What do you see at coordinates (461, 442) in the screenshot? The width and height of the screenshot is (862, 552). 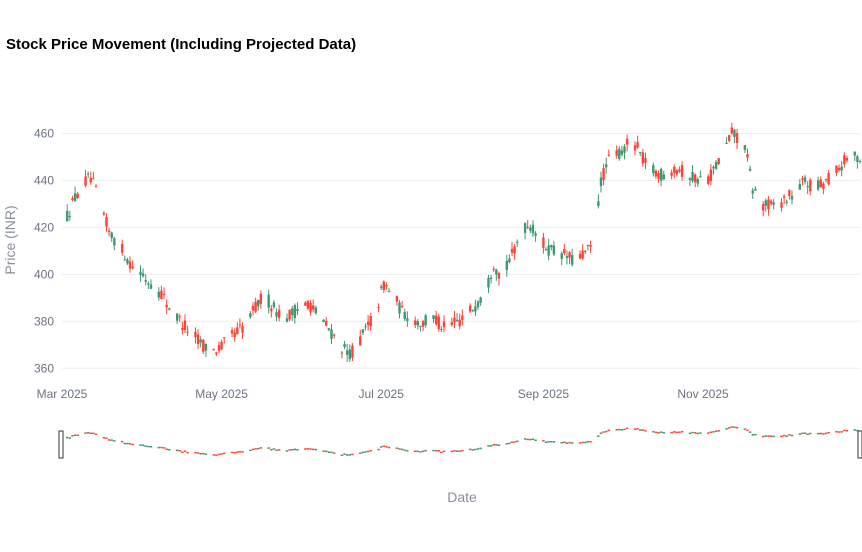 I see `range-slider-track` at bounding box center [461, 442].